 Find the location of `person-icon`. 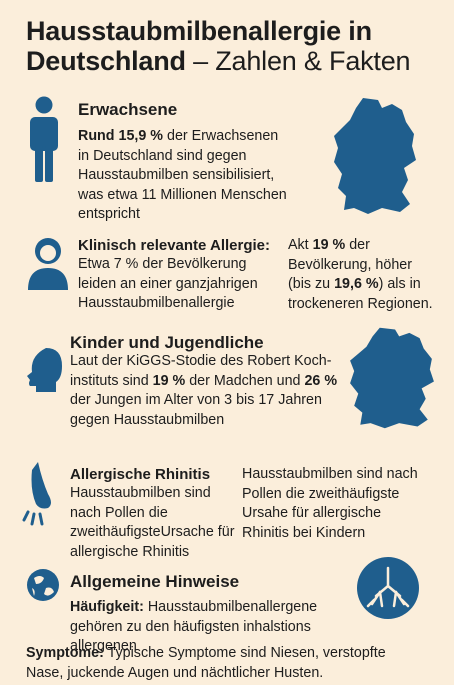

person-icon is located at coordinates (44, 139).